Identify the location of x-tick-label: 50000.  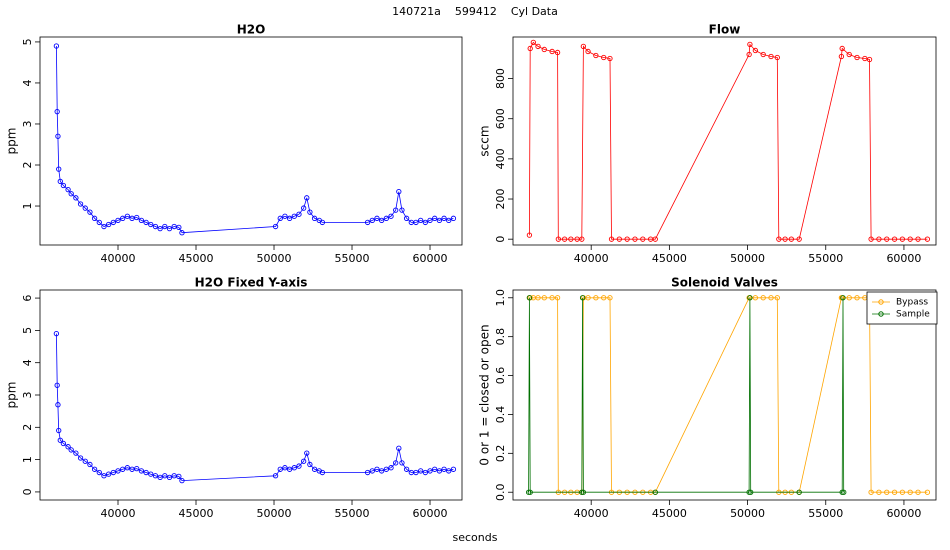
(747, 513).